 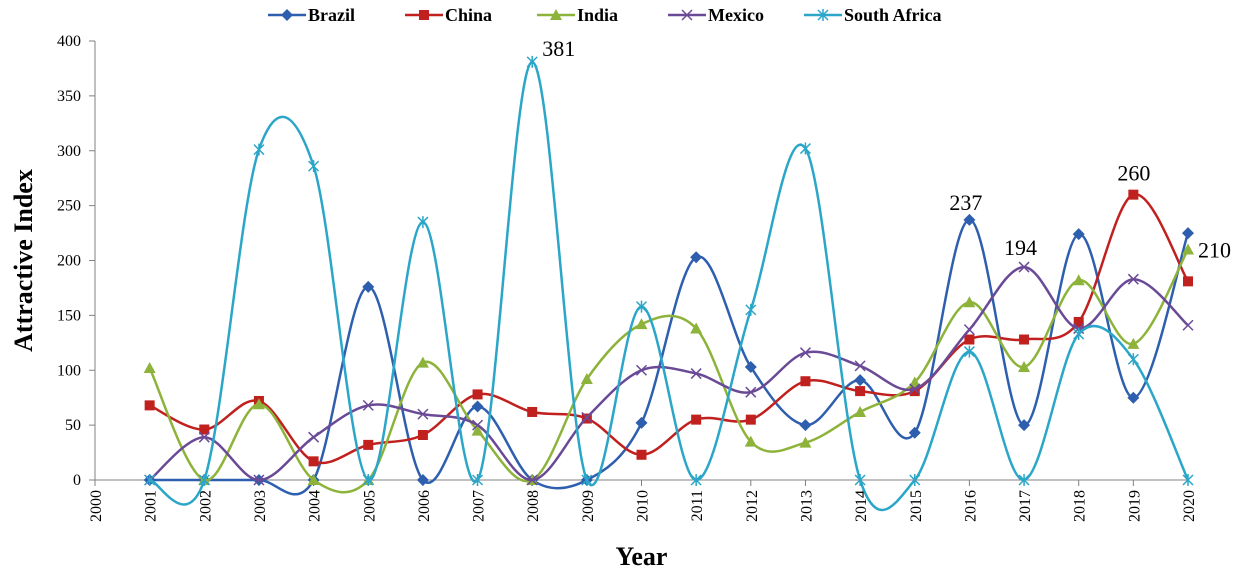 I want to click on legend-marker-brazil, so click(x=287, y=15).